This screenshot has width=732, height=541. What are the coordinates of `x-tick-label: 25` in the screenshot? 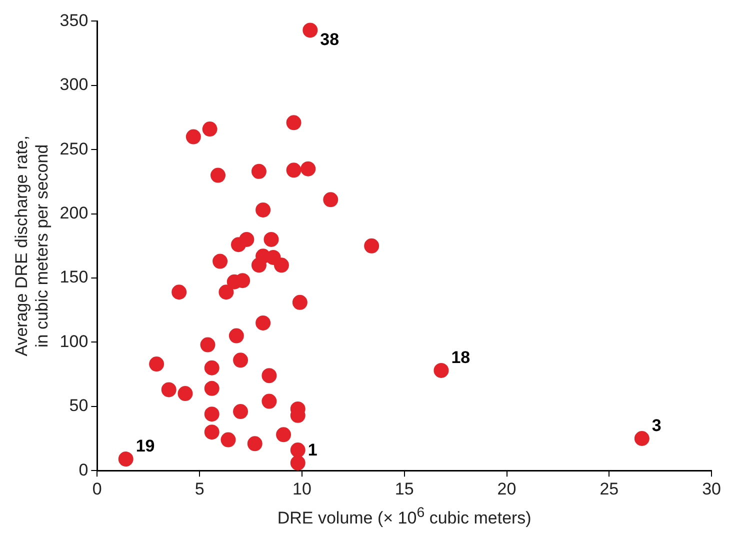 It's located at (609, 488).